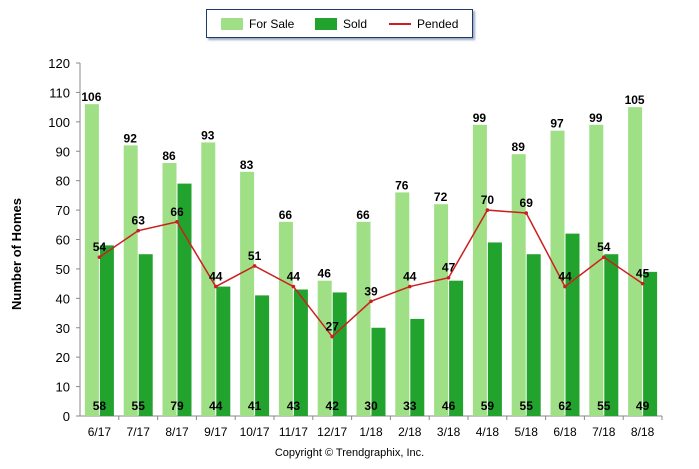 This screenshot has height=469, width=699. Describe the element at coordinates (596, 118) in the screenshot. I see `data-label-for-sale: 99` at that location.